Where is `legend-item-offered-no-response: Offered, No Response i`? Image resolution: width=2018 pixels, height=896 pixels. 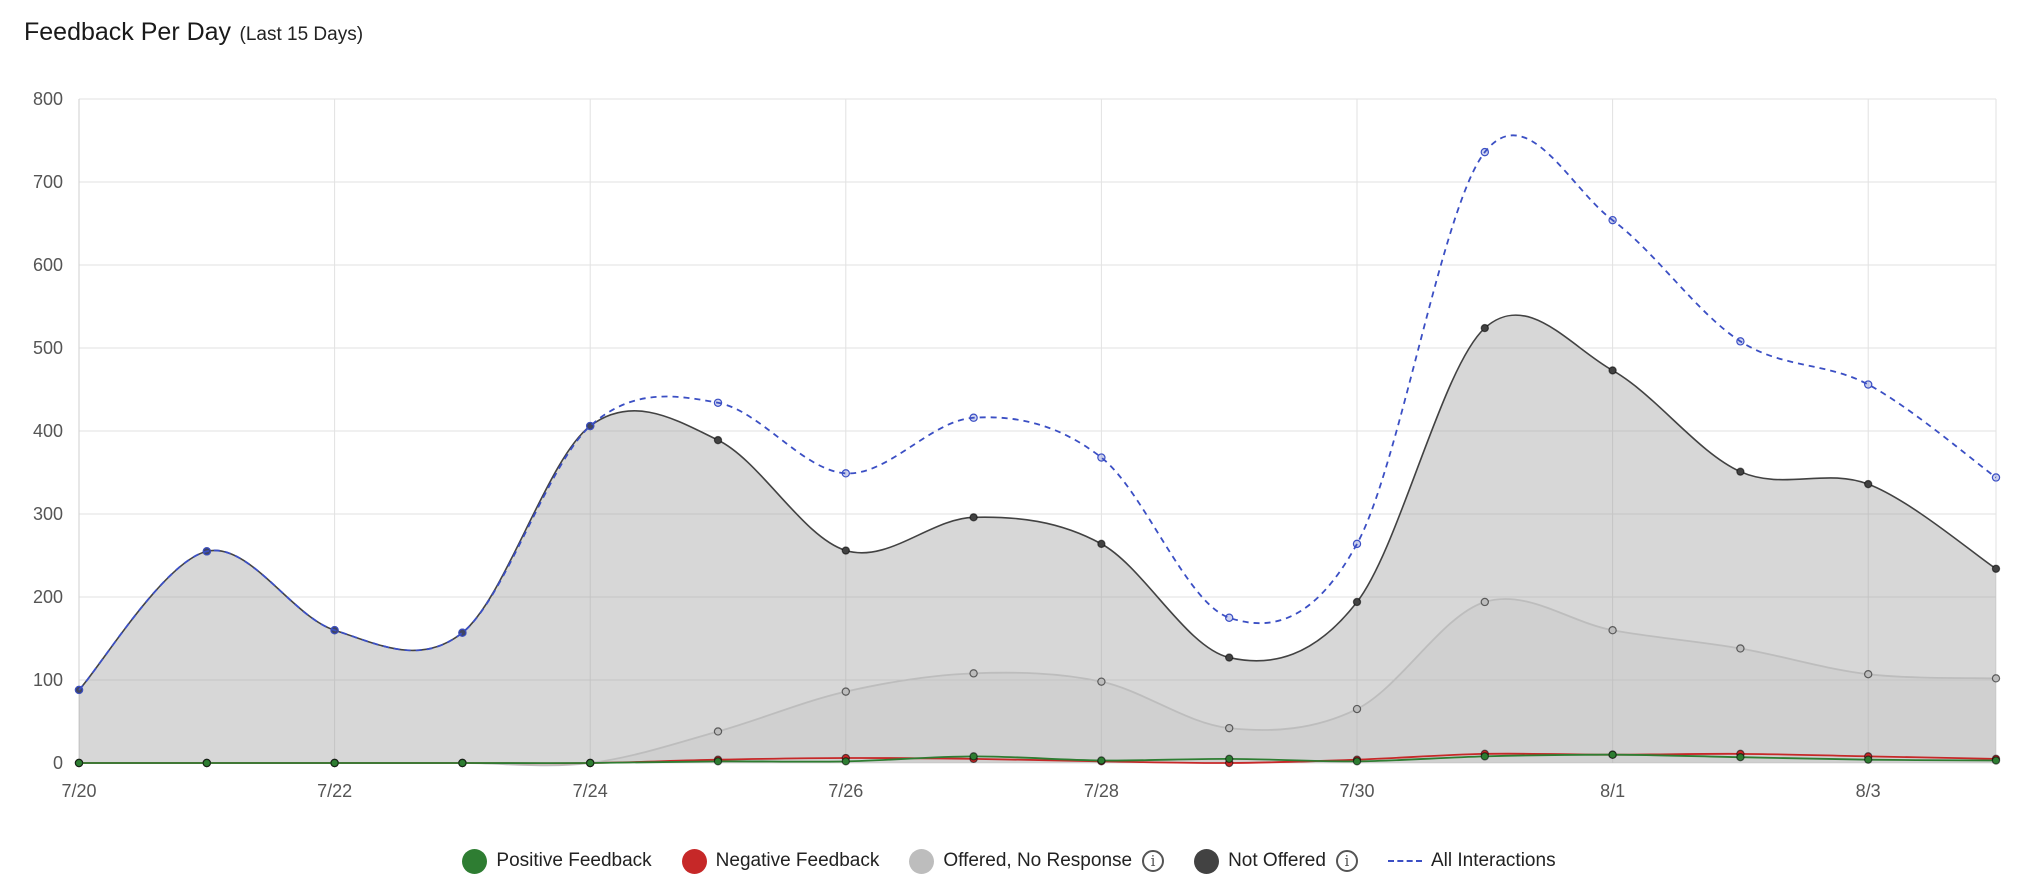 legend-item-offered-no-response: Offered, No Response i is located at coordinates (1037, 861).